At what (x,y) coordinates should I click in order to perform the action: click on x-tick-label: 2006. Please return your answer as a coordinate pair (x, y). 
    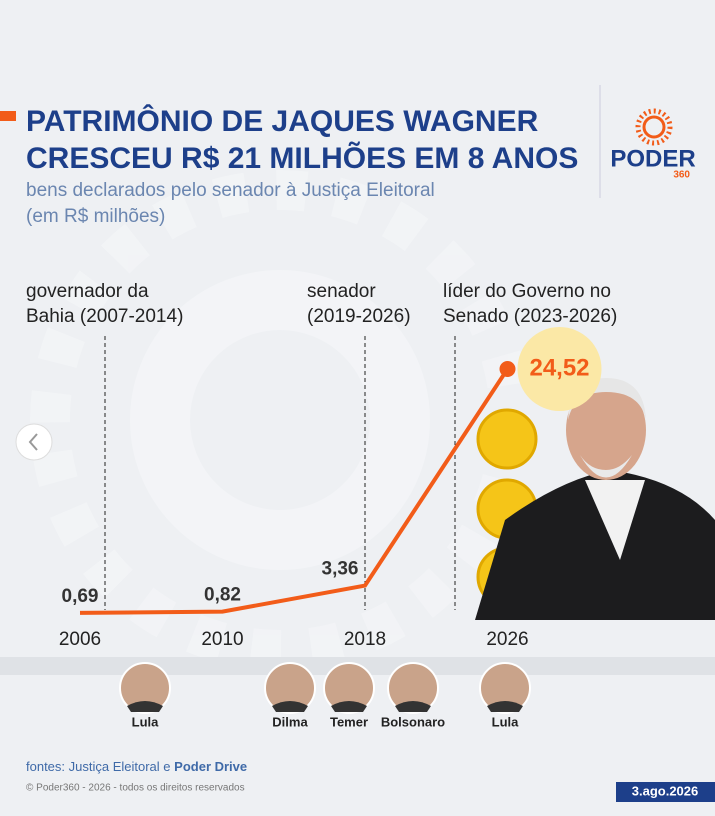
    Looking at the image, I should click on (80, 639).